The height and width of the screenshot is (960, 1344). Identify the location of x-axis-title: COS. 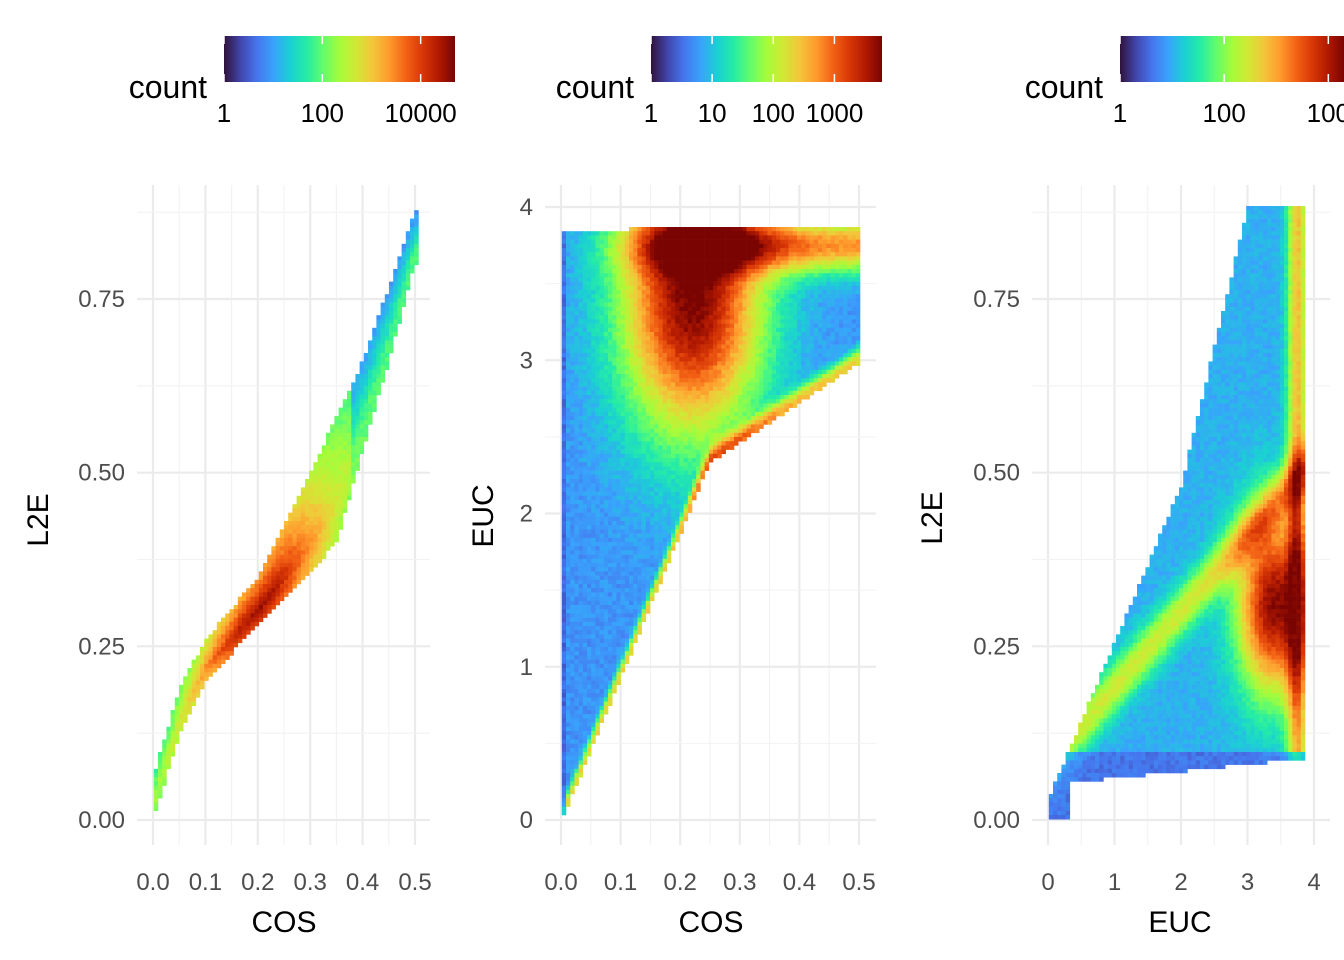
(283, 922).